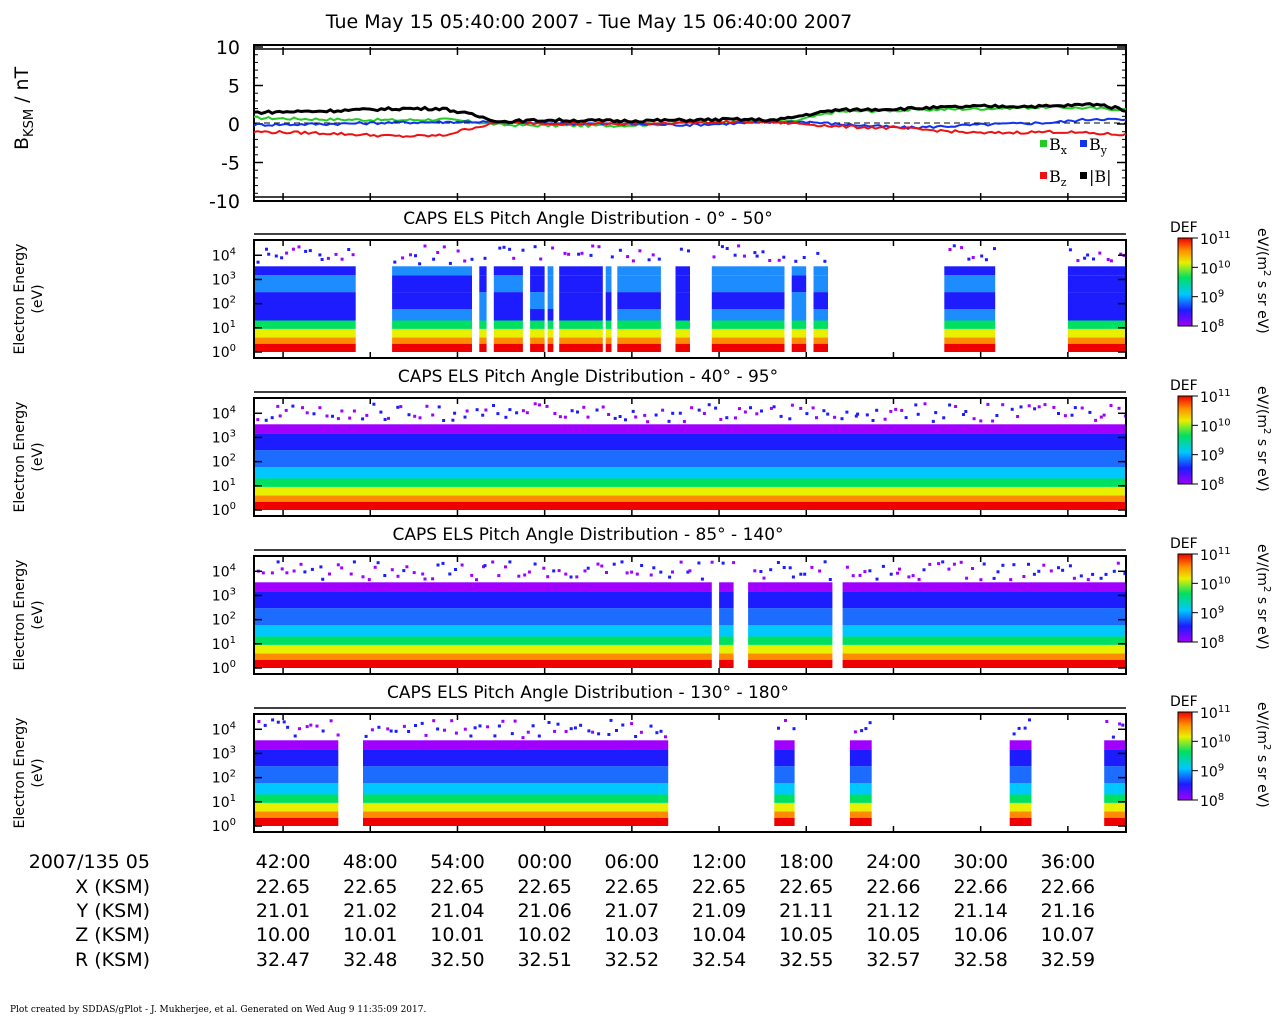 Image resolution: width=1280 pixels, height=1024 pixels. I want to click on energy-tick-label: 101, so click(224, 328).